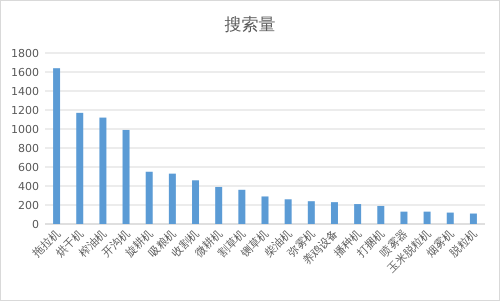  What do you see at coordinates (28, 167) in the screenshot?
I see `y-tick-label: 600` at bounding box center [28, 167].